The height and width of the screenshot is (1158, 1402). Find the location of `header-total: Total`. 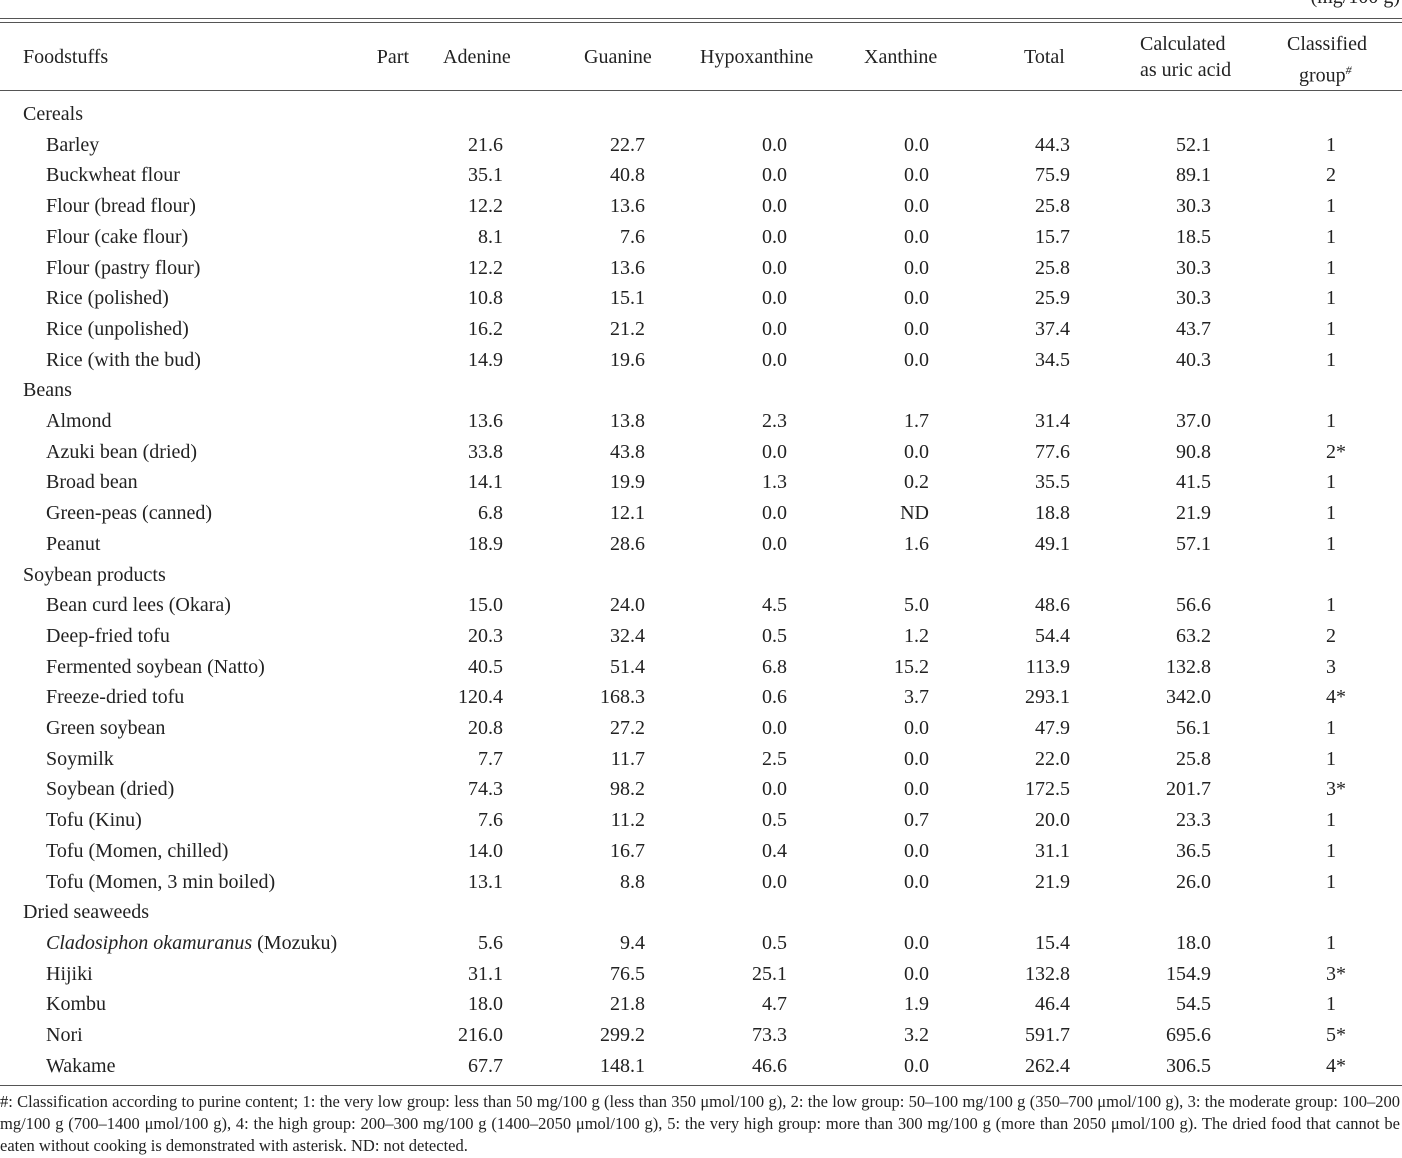

header-total: Total is located at coordinates (1044, 57).